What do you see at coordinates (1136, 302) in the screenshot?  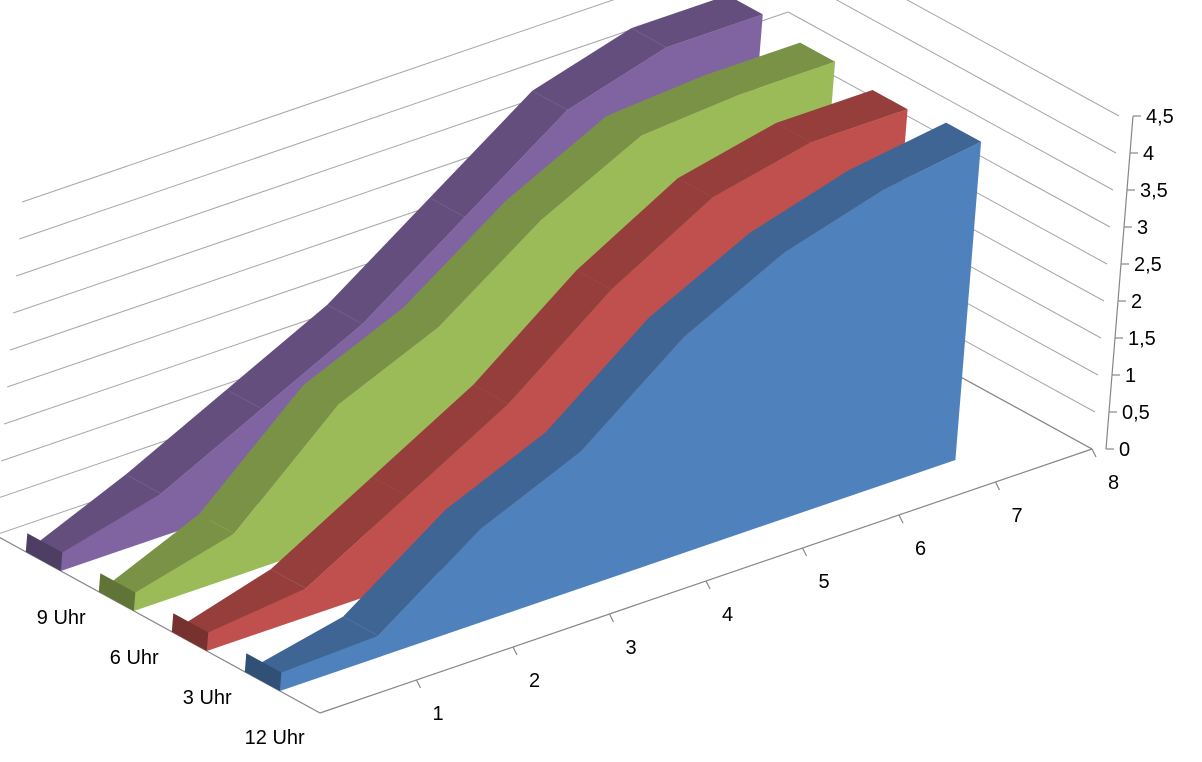 I see `value-tick-label: 2` at bounding box center [1136, 302].